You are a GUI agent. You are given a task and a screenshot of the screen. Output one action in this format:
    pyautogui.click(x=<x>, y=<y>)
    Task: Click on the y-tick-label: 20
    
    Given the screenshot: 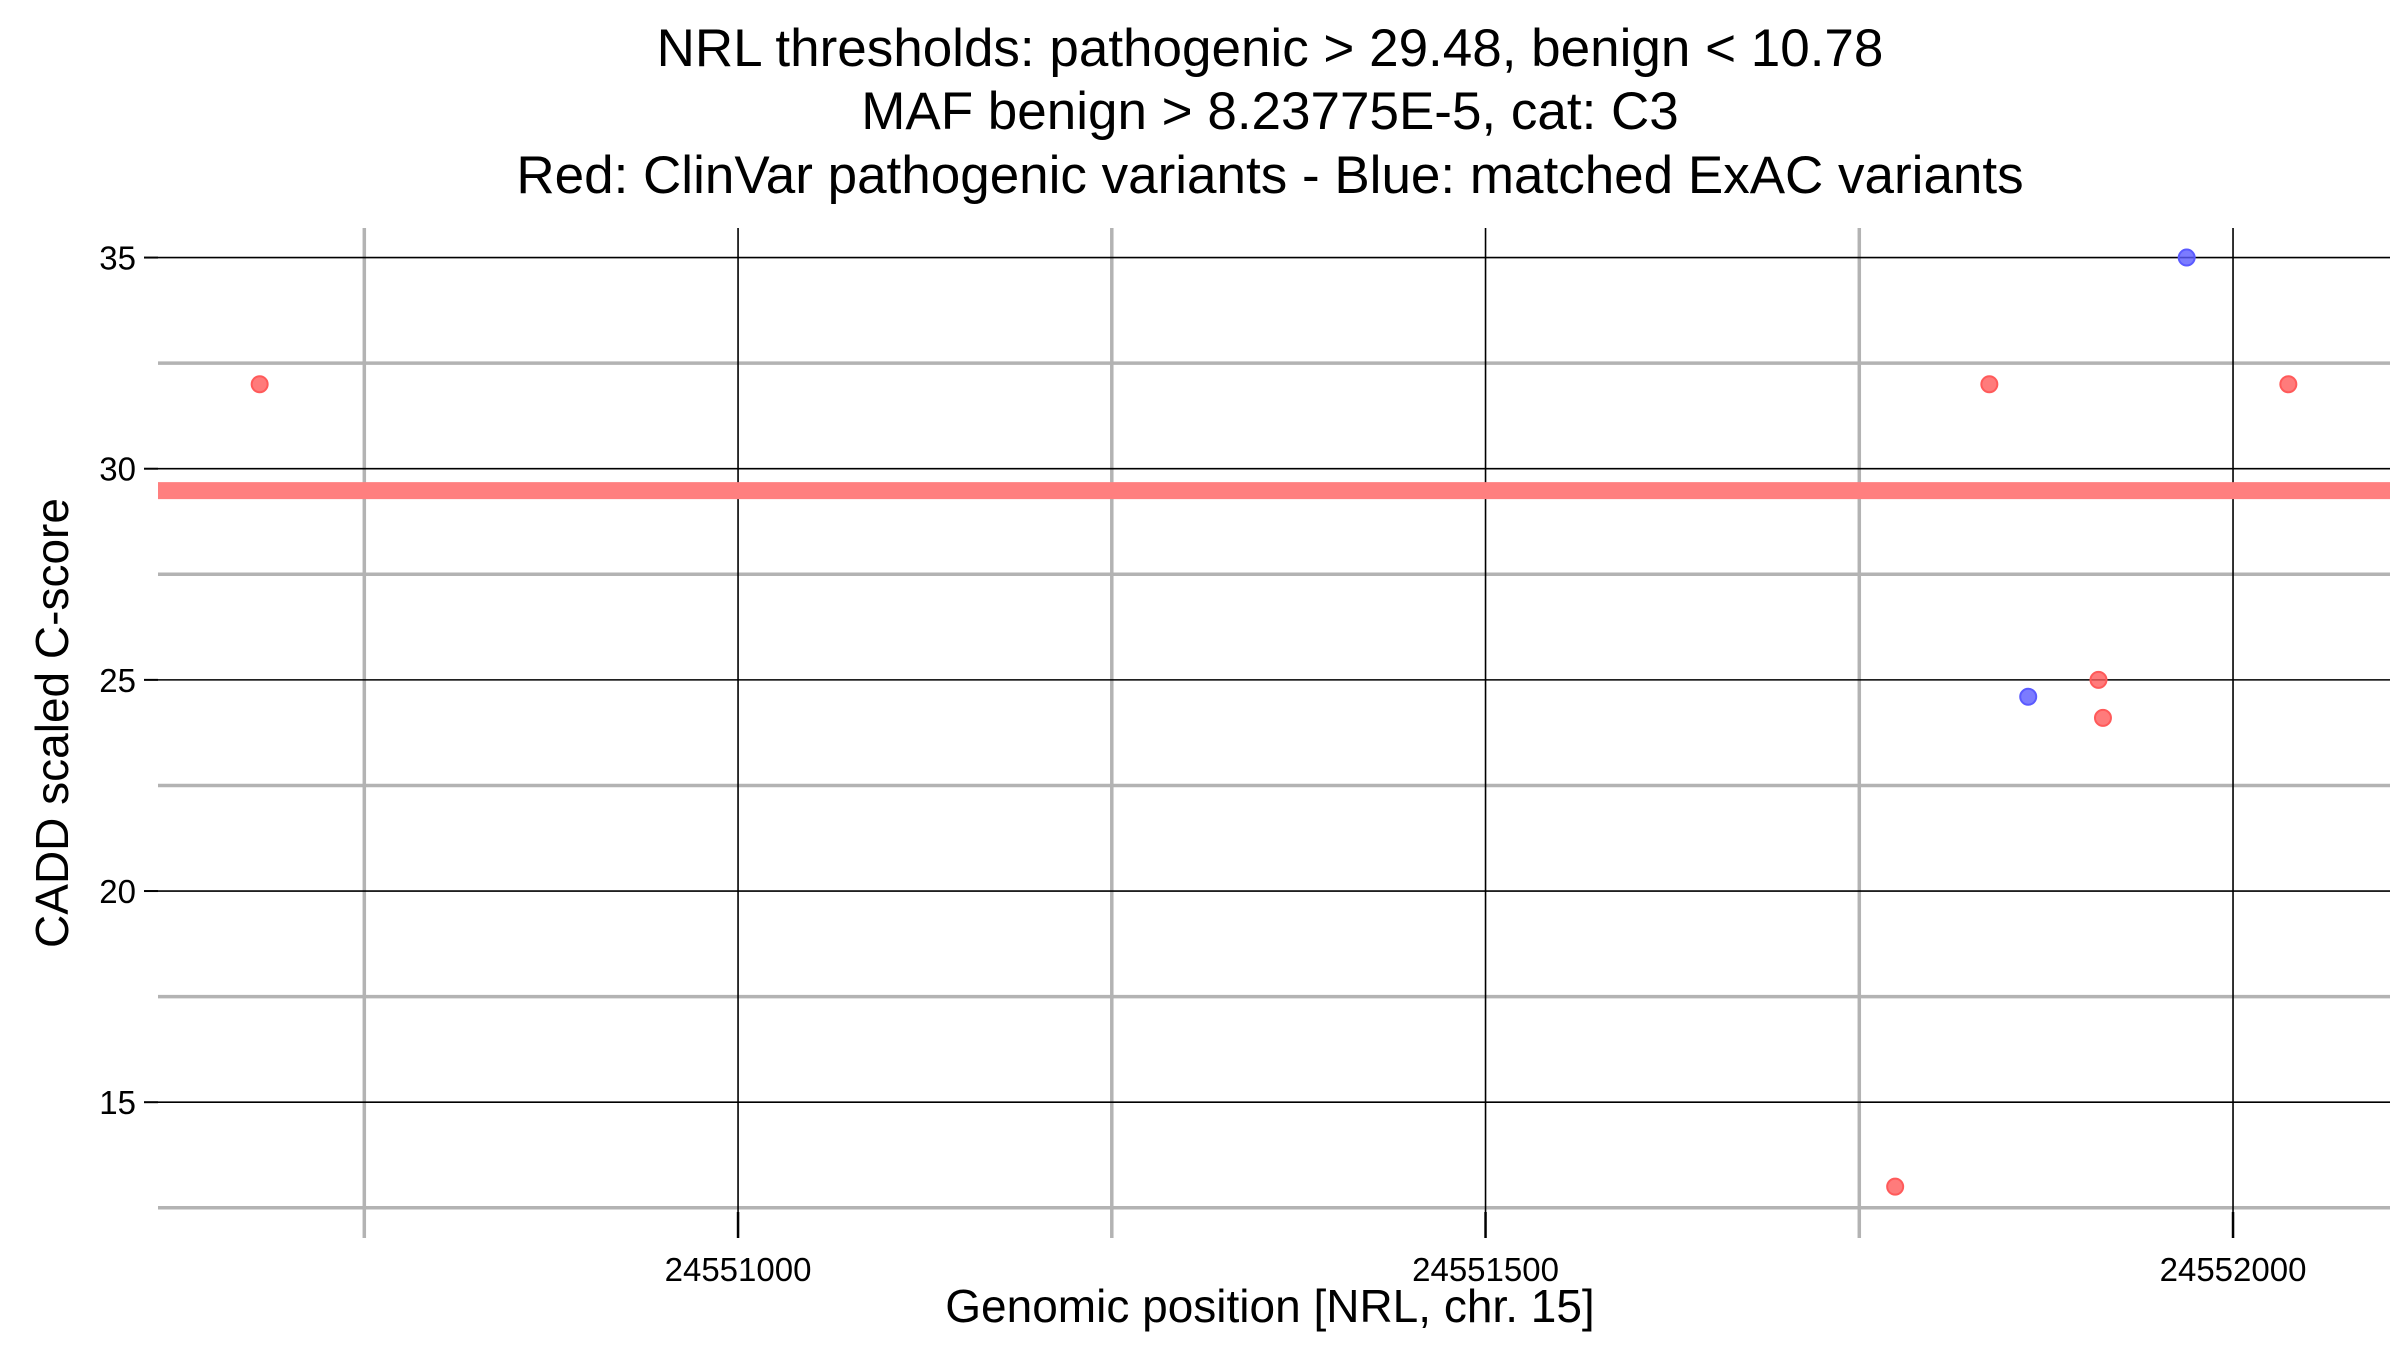 What is the action you would take?
    pyautogui.click(x=117, y=891)
    